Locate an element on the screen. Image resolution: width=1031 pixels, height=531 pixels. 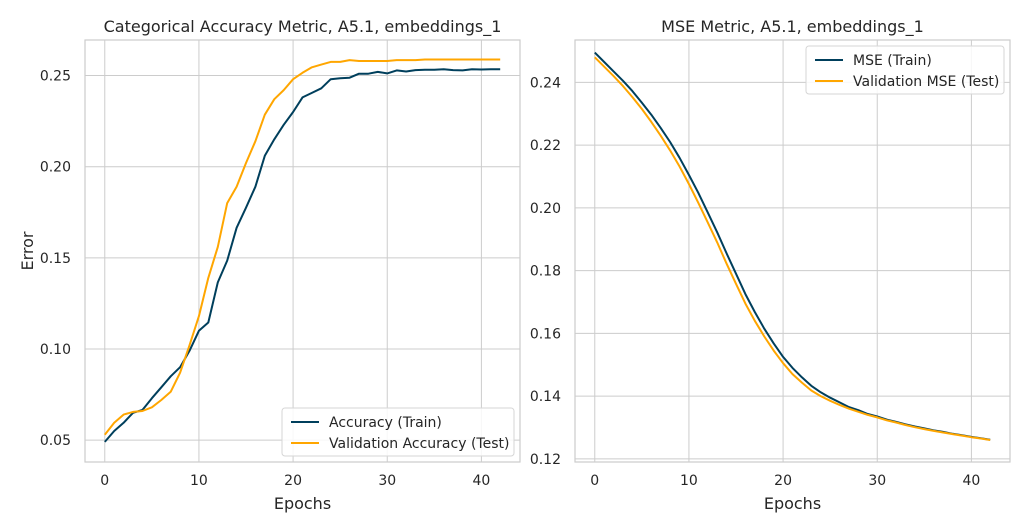
y-tick-label: 0.22 is located at coordinates (545, 146).